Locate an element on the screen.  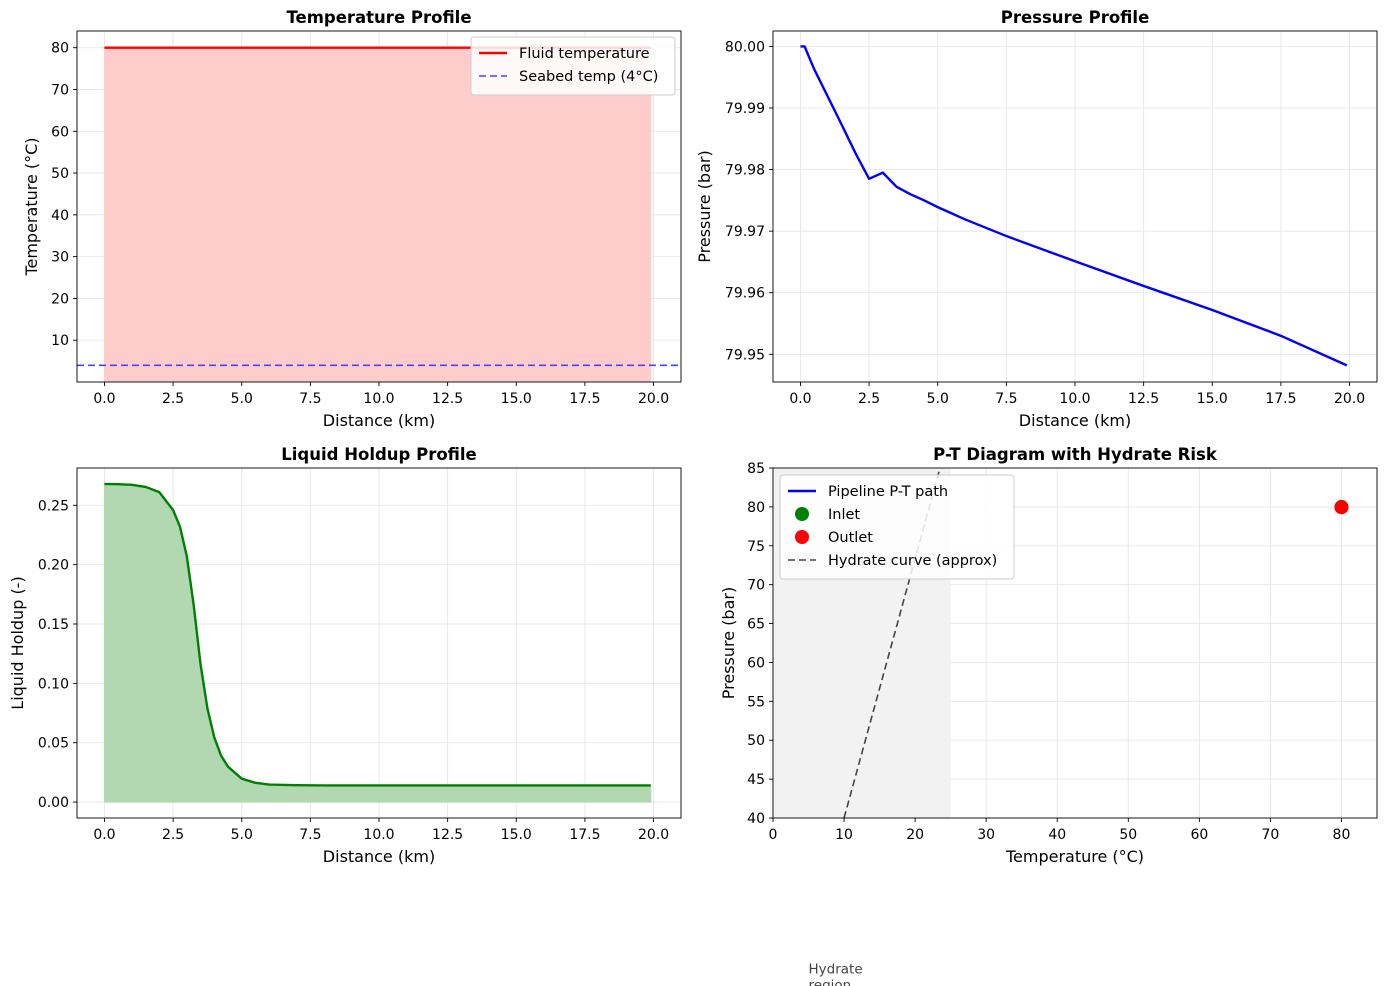
hydrate-region-label: Hydrate is located at coordinates (836, 970).